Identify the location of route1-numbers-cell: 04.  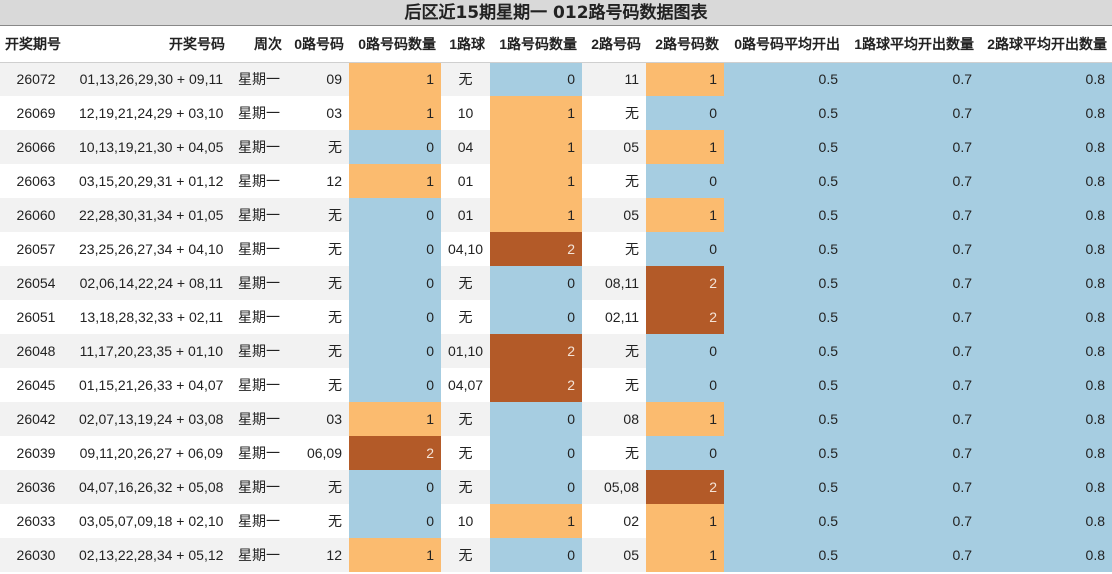
(465, 147).